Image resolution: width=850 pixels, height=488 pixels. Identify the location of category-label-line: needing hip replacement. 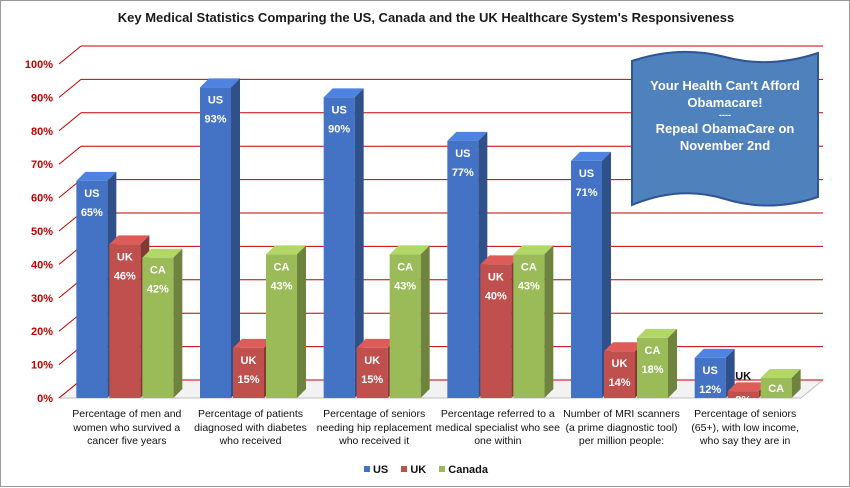
(374, 427).